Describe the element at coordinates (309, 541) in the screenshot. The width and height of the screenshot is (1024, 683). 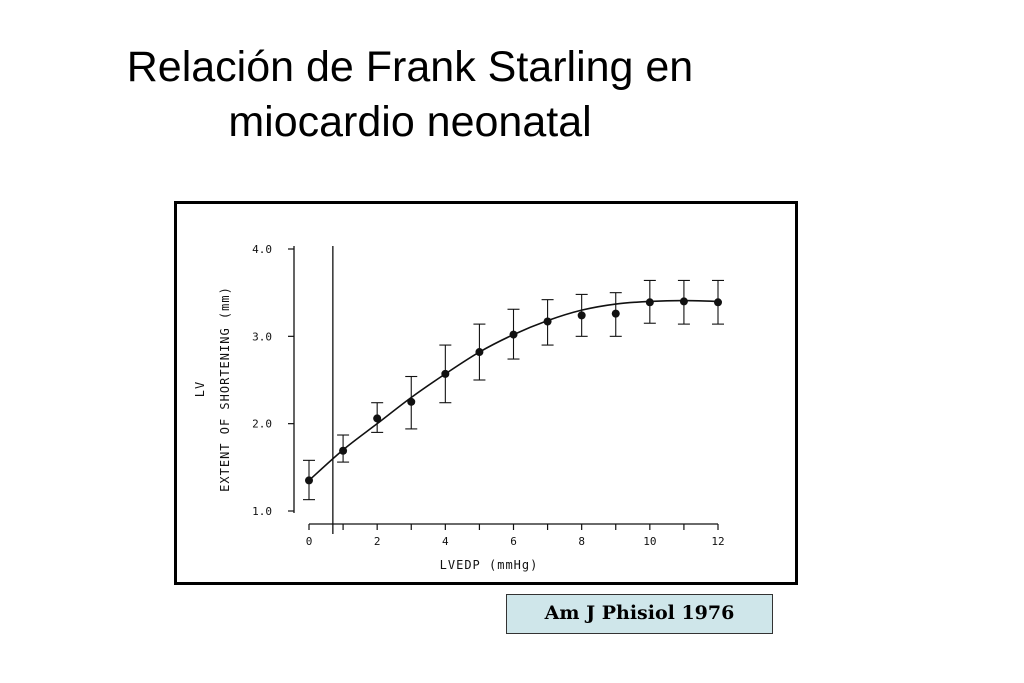
I see `x-tick-label: 0` at that location.